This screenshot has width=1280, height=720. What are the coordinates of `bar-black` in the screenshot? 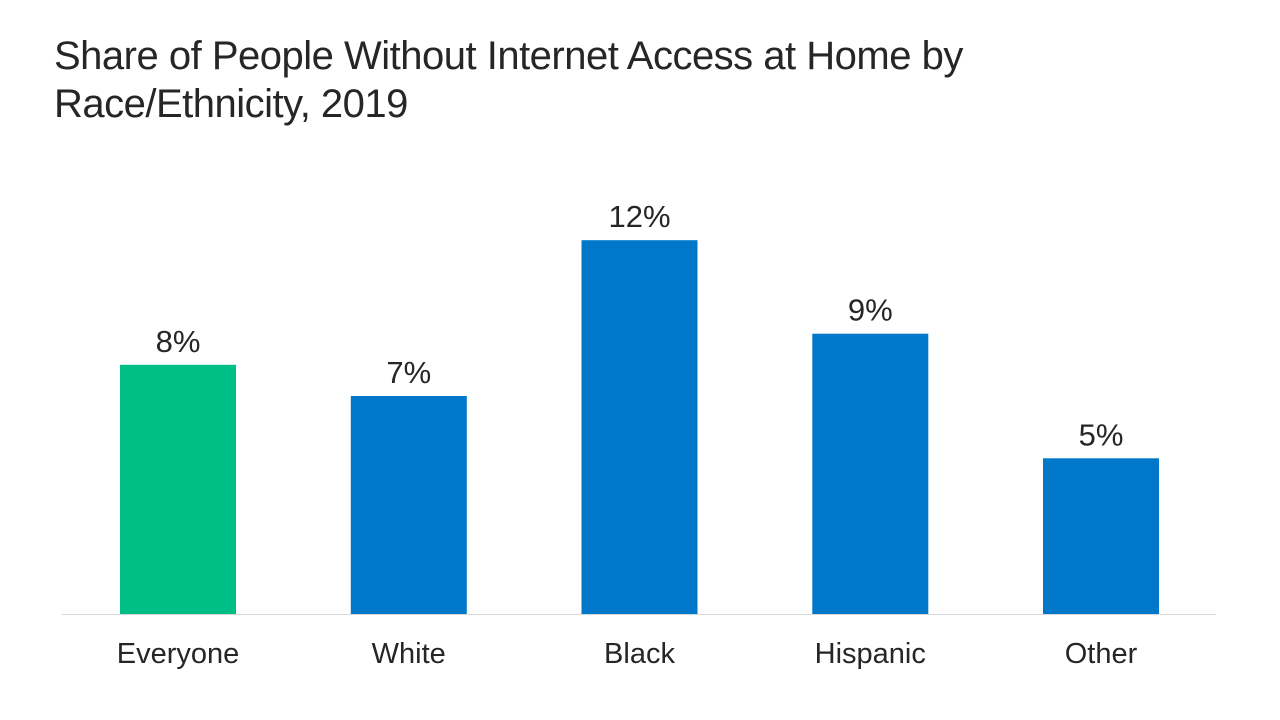 It's located at (639, 427).